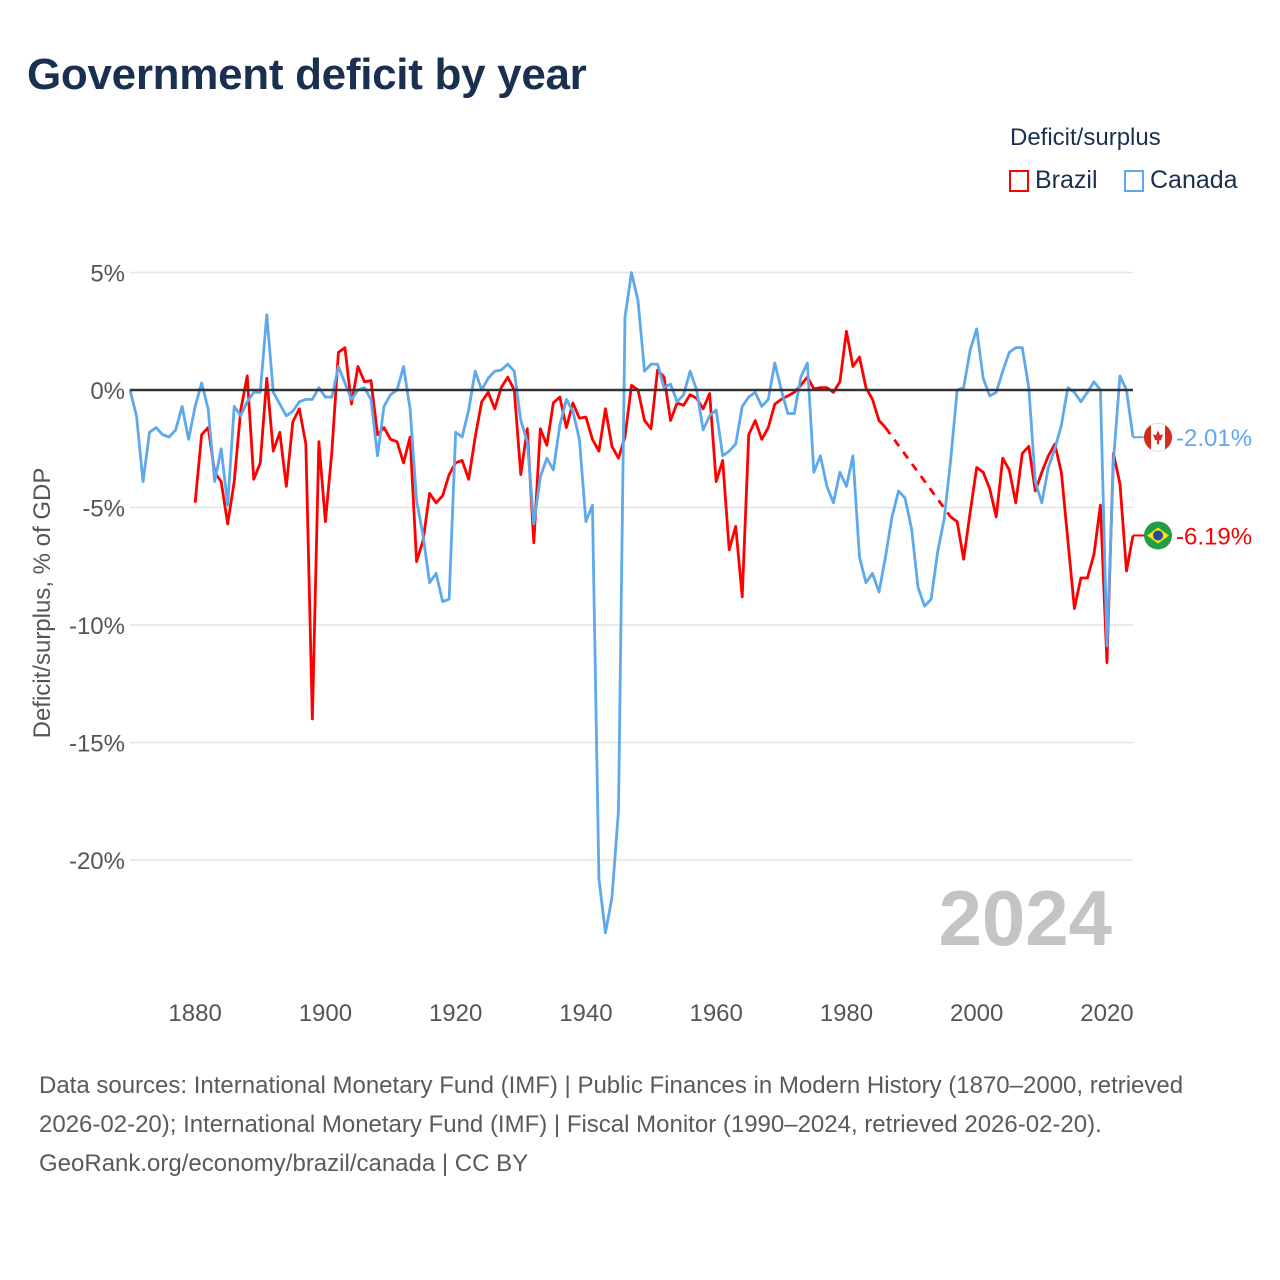 The width and height of the screenshot is (1280, 1280). Describe the element at coordinates (107, 274) in the screenshot. I see `y-tick-label: 5%` at that location.